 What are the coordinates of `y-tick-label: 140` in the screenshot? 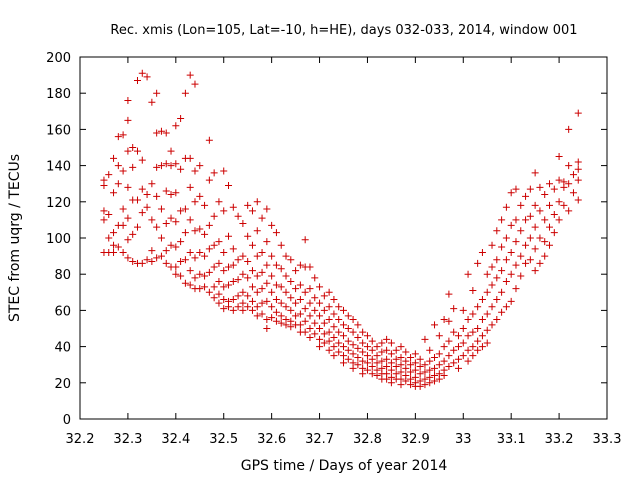 It's located at (58, 167).